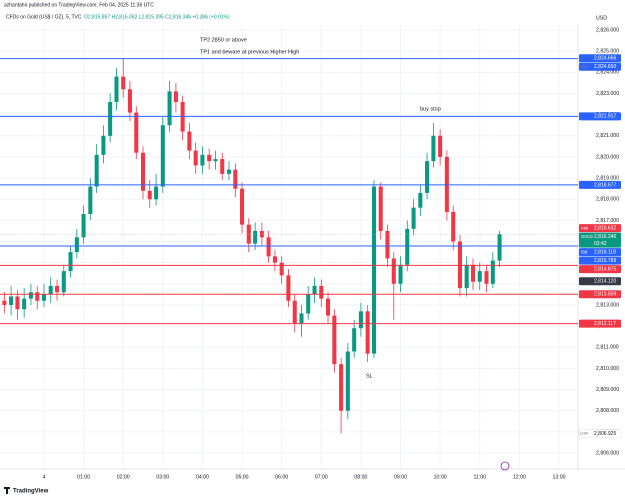  Describe the element at coordinates (31, 492) in the screenshot. I see `branding: TradingView` at that location.